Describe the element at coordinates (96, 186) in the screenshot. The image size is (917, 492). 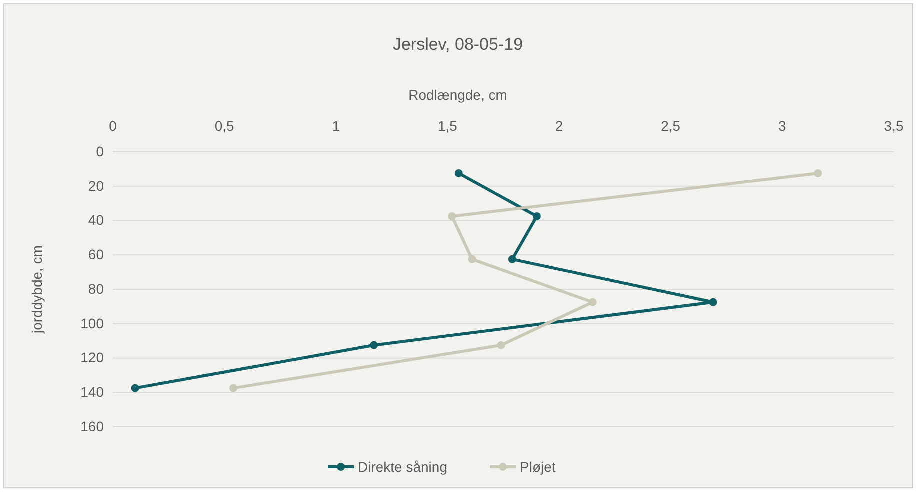
I see `y-tick-label: 20` at that location.